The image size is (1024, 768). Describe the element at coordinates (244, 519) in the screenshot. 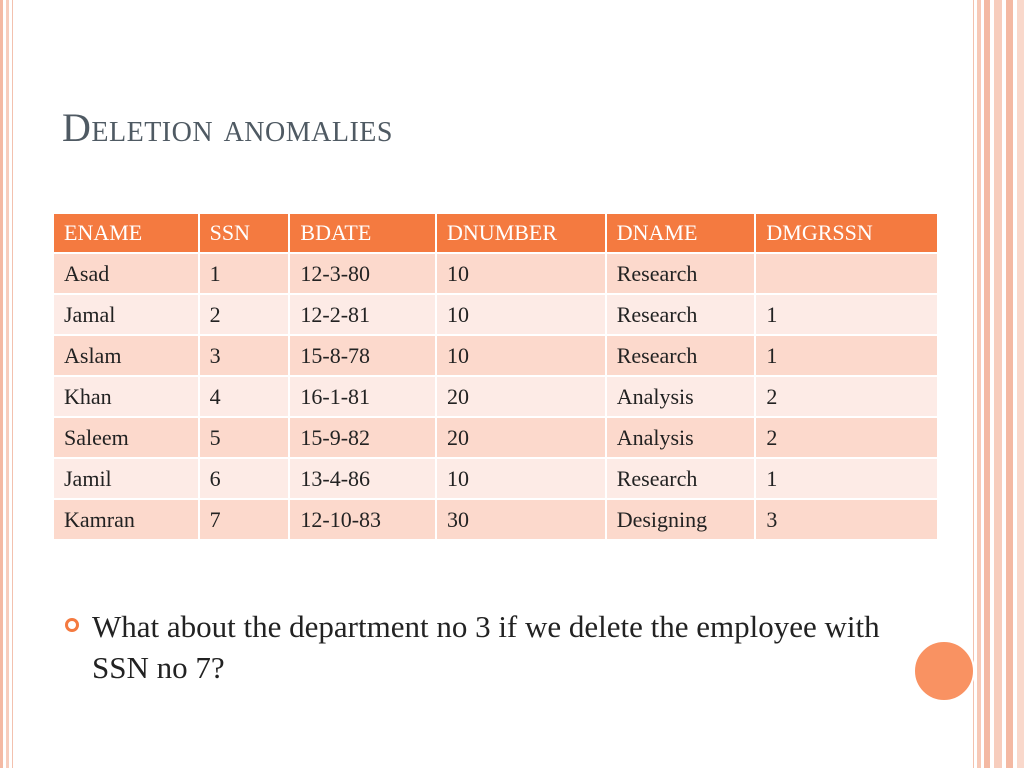

I see `table-cell: 7` at that location.